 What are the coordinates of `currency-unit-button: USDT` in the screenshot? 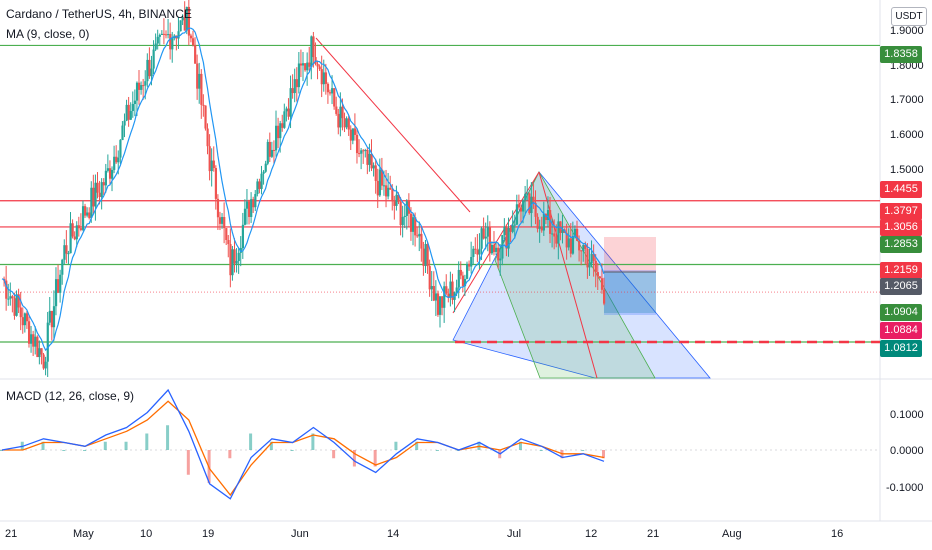 It's located at (909, 16).